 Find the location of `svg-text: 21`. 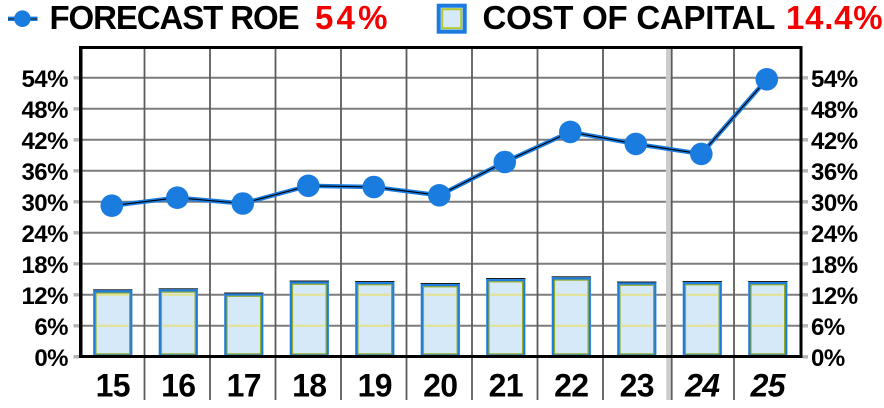

svg-text: 21 is located at coordinates (506, 386).